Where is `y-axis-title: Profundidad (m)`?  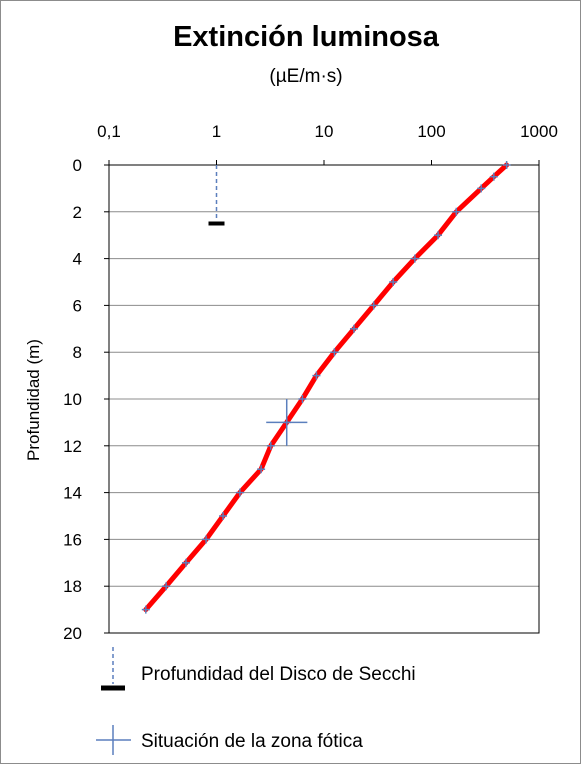
y-axis-title: Profundidad (m) is located at coordinates (33, 400).